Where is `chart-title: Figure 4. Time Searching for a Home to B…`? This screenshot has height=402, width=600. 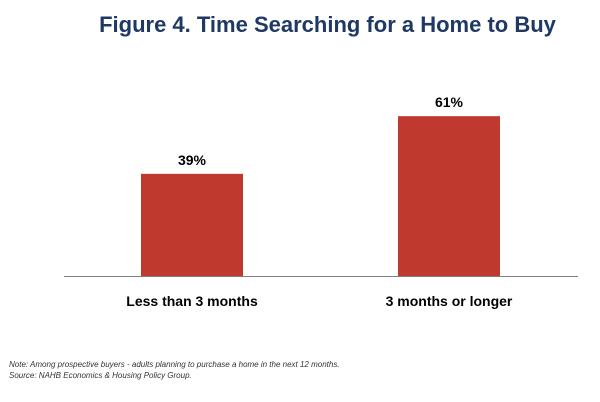
chart-title: Figure 4. Time Searching for a Home to B… is located at coordinates (327, 24).